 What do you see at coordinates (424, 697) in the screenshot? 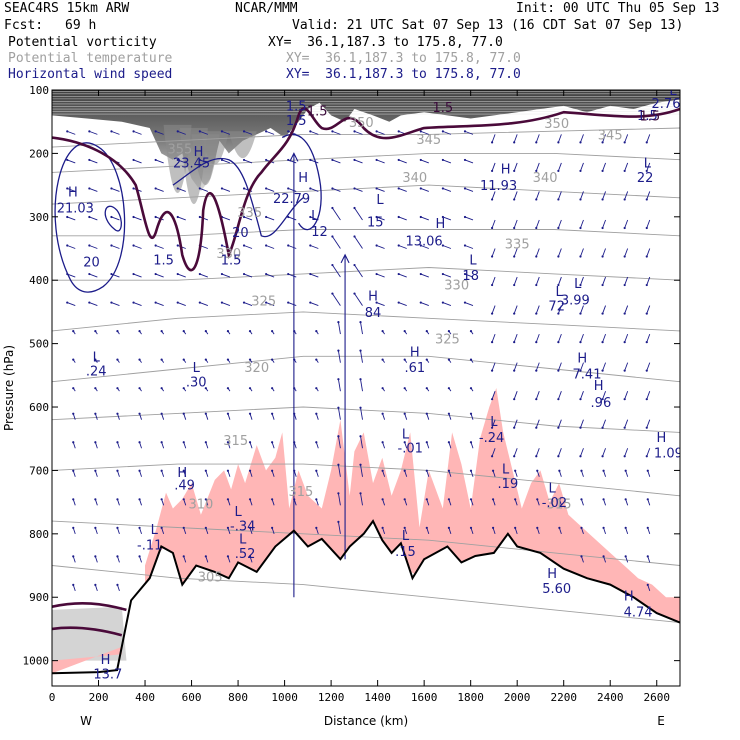
I see `x-tick-label: 1600` at bounding box center [424, 697].